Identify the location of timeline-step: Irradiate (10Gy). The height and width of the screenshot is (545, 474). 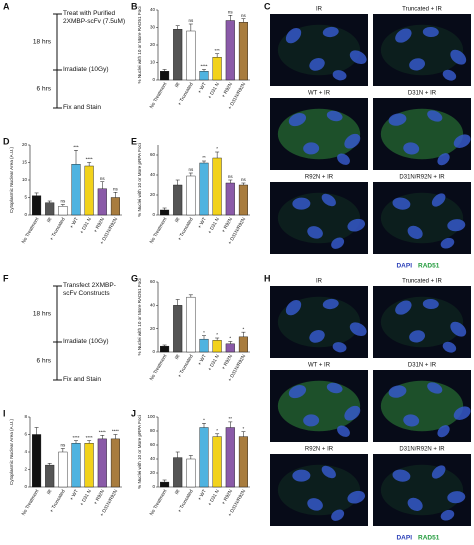
(86, 69).